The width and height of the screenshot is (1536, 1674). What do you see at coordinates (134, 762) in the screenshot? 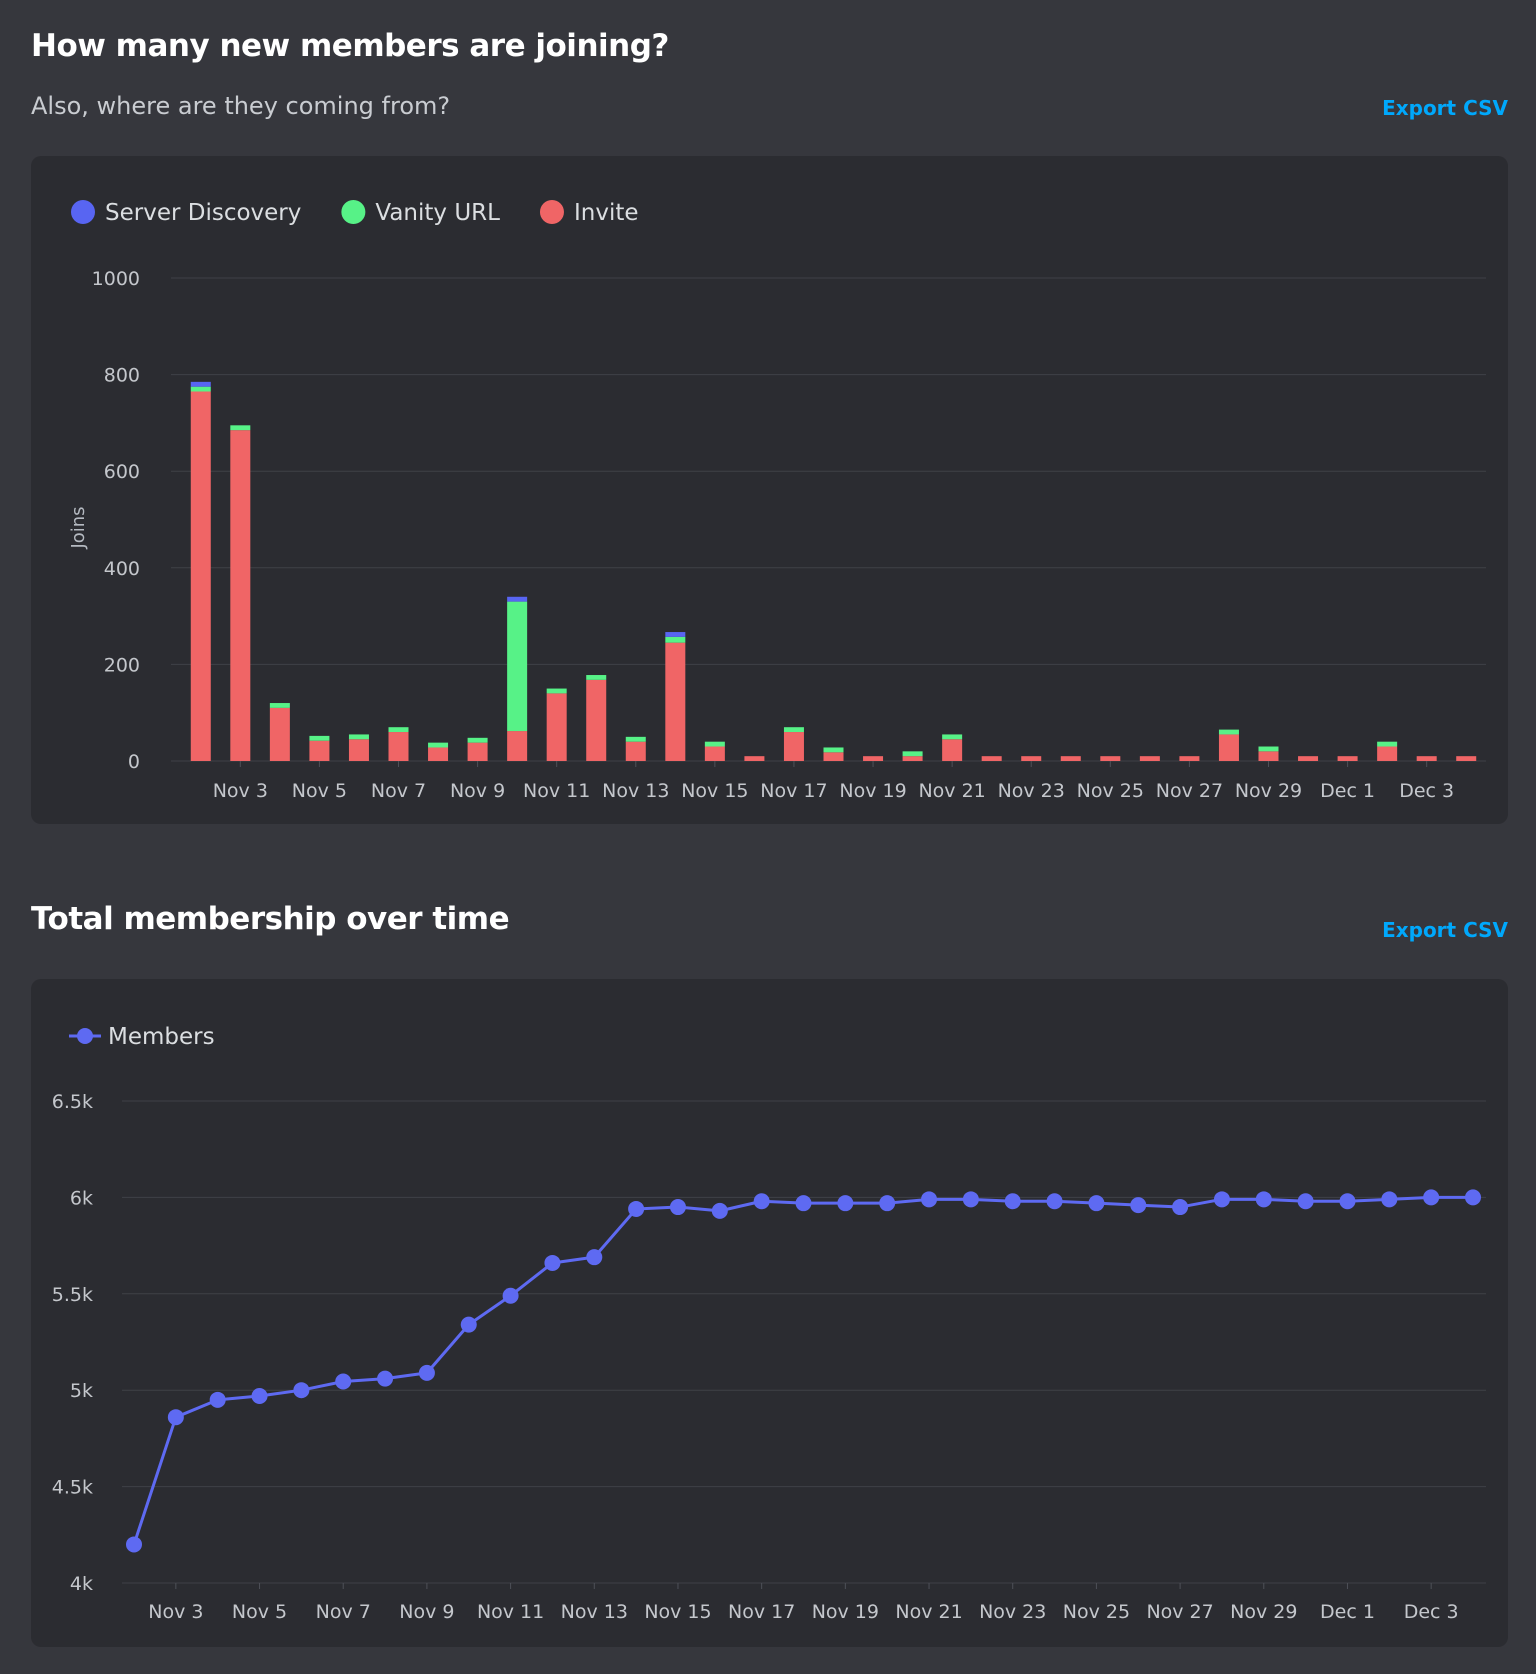
I see `y-tick-label: 0` at bounding box center [134, 762].